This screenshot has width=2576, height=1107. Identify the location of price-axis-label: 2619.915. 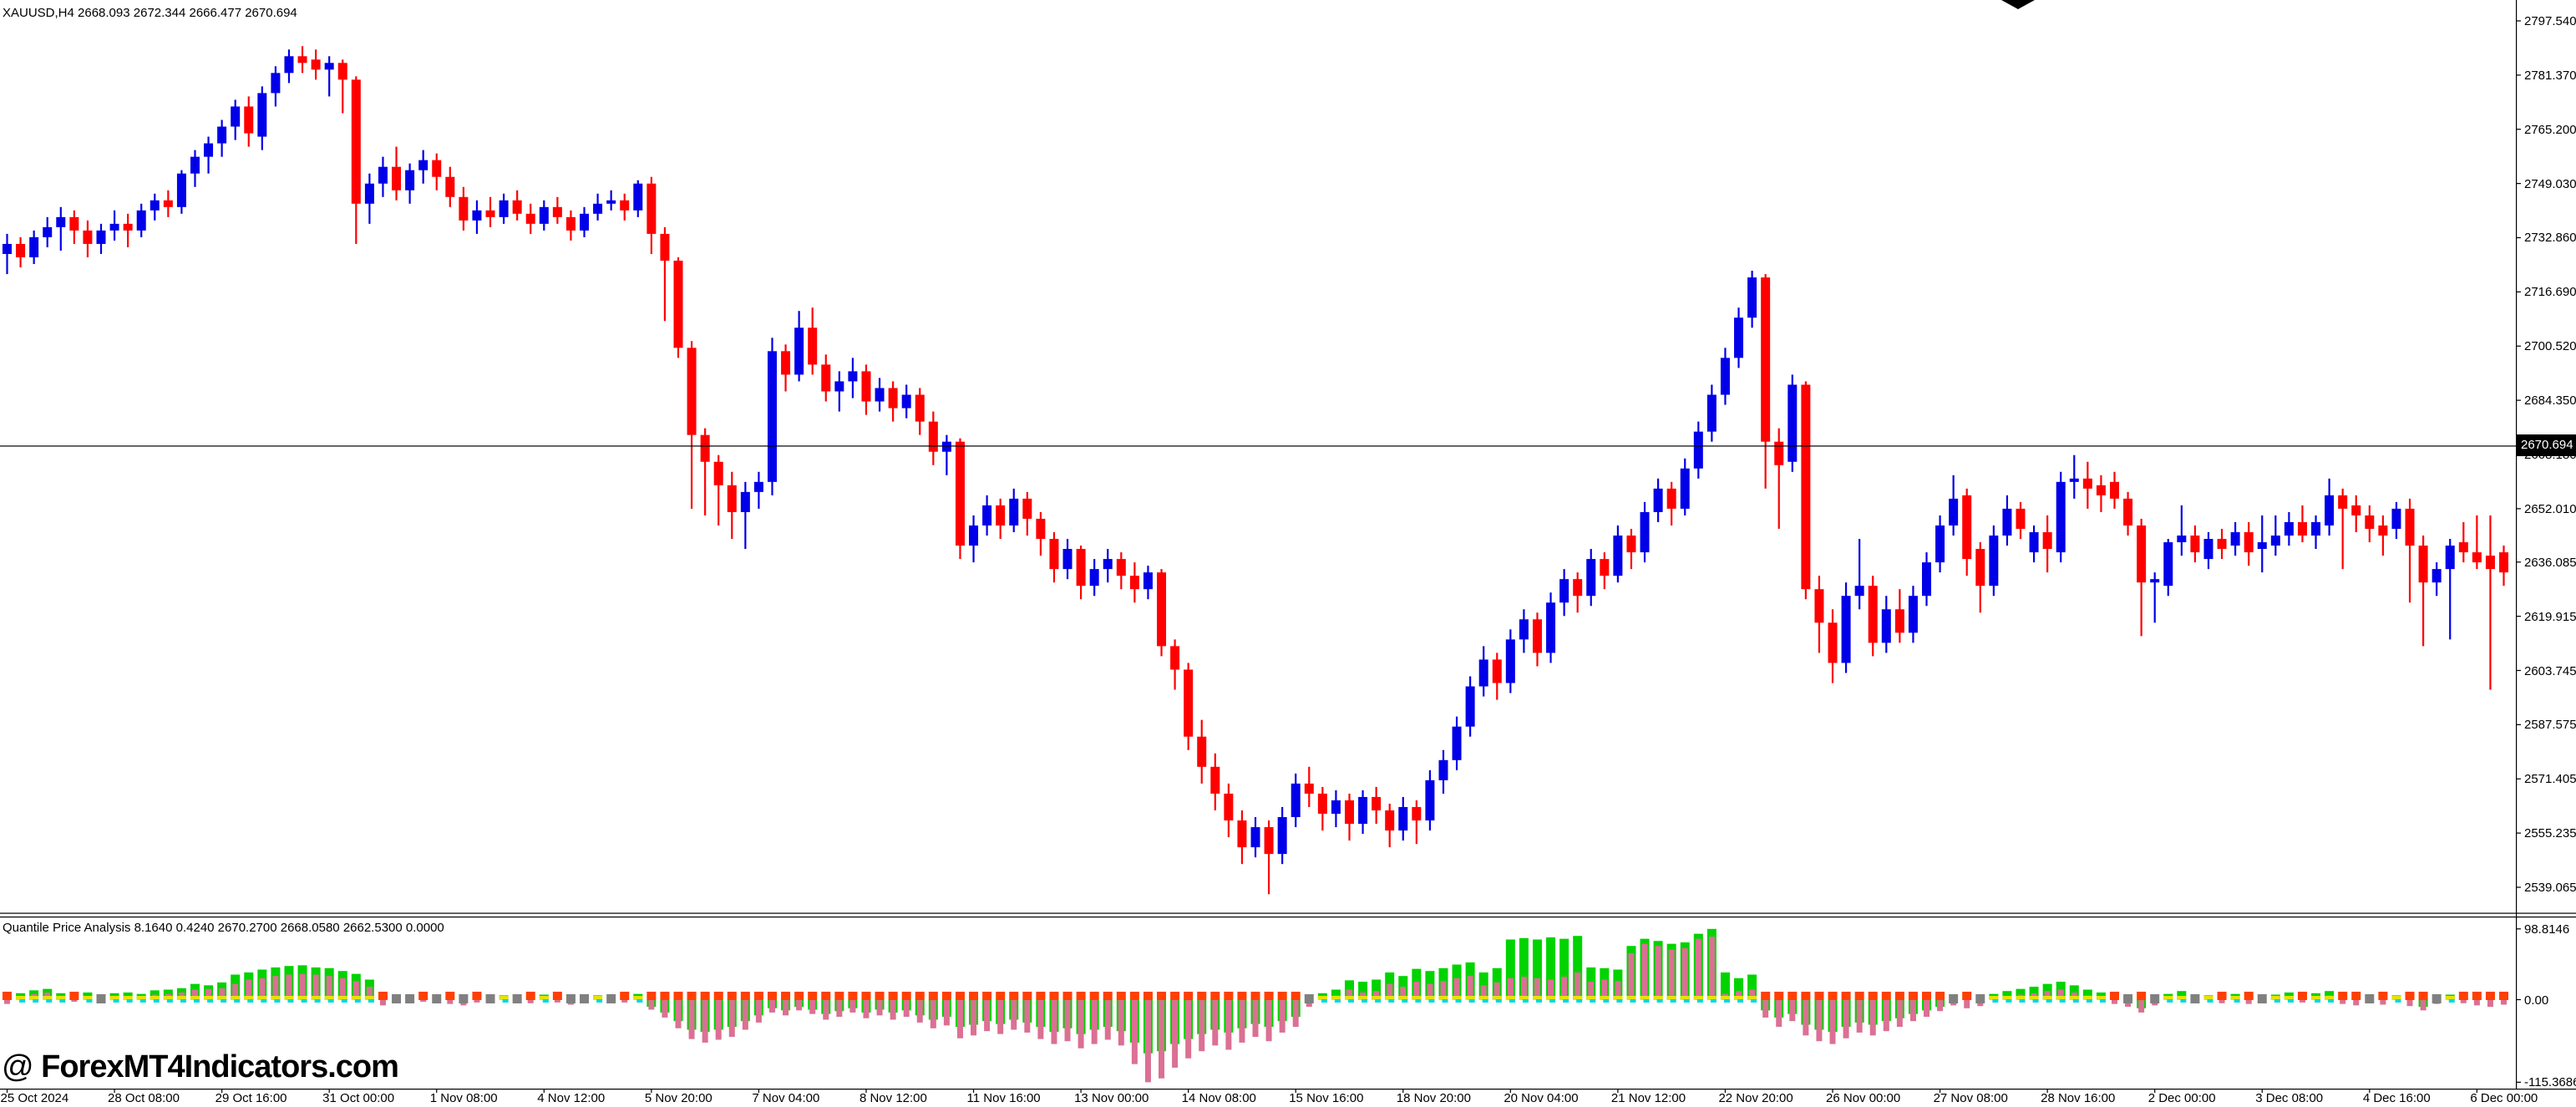
(2550, 616).